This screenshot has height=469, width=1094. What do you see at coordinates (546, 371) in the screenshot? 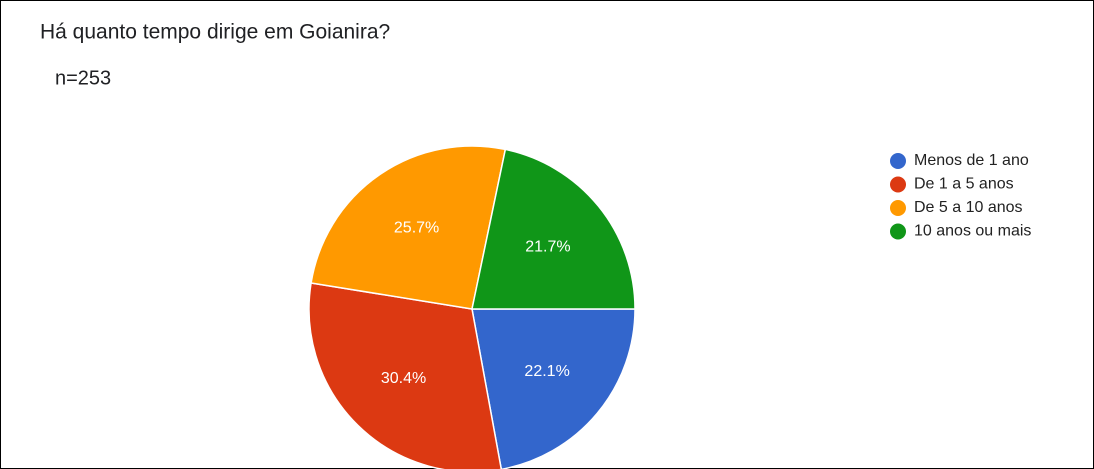
I see `data-label: 22.1%` at bounding box center [546, 371].